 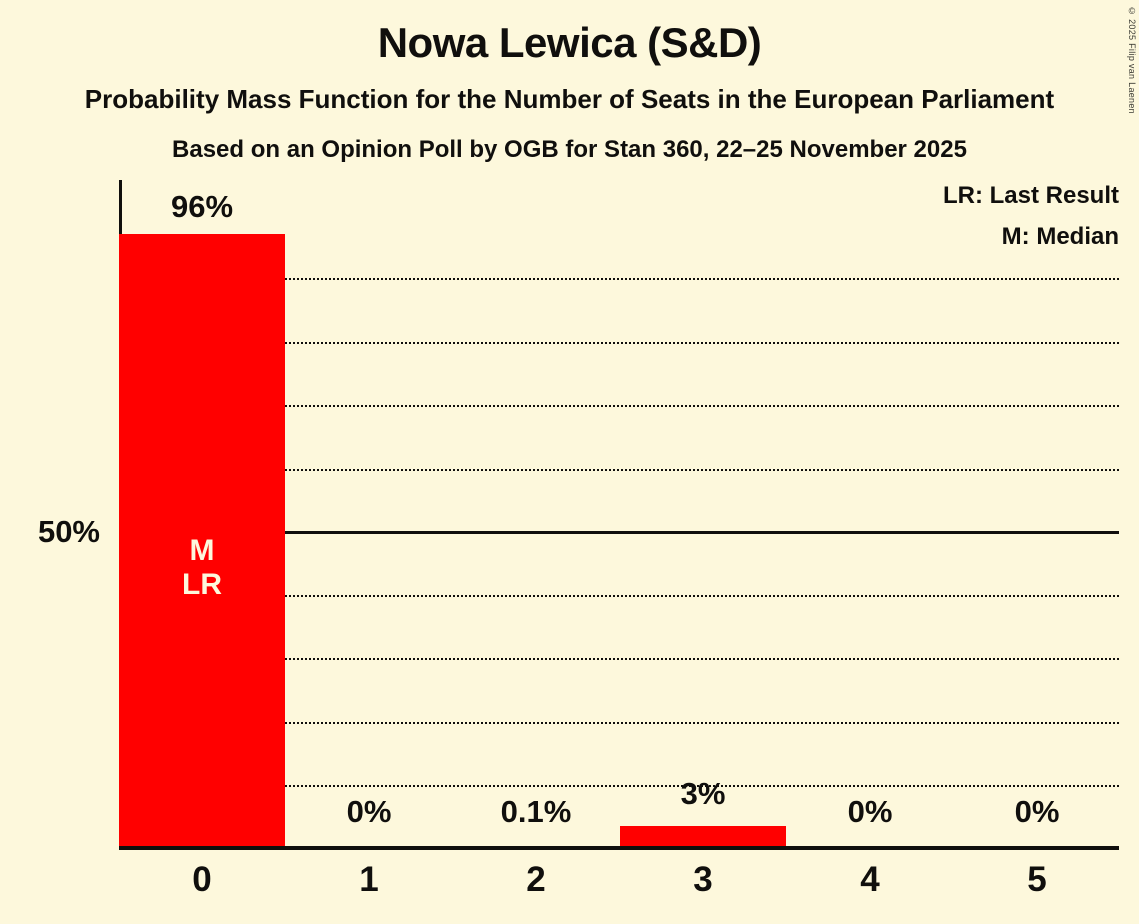 I want to click on legend-item-last-result: LR: Last Result, so click(x=1030, y=195).